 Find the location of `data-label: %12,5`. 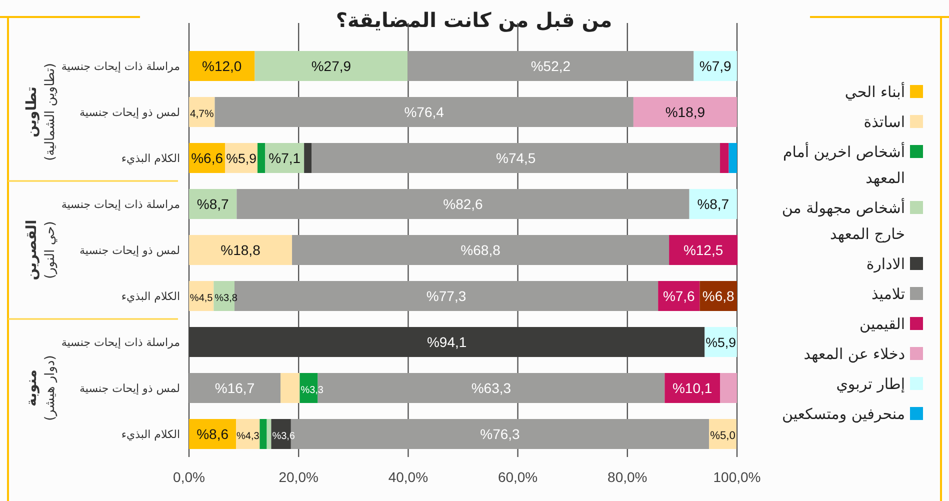

data-label: %12,5 is located at coordinates (703, 250).